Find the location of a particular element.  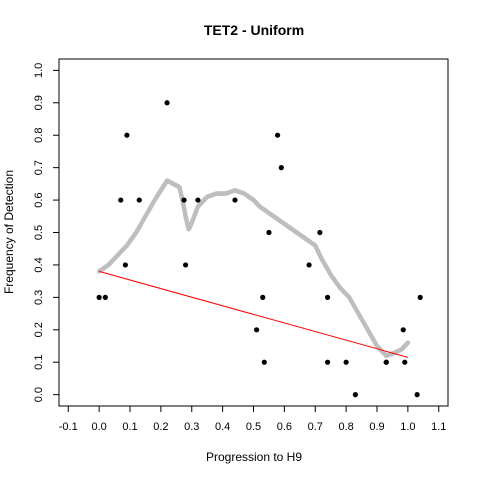

x-tick-label: 0.0 is located at coordinates (98, 427).